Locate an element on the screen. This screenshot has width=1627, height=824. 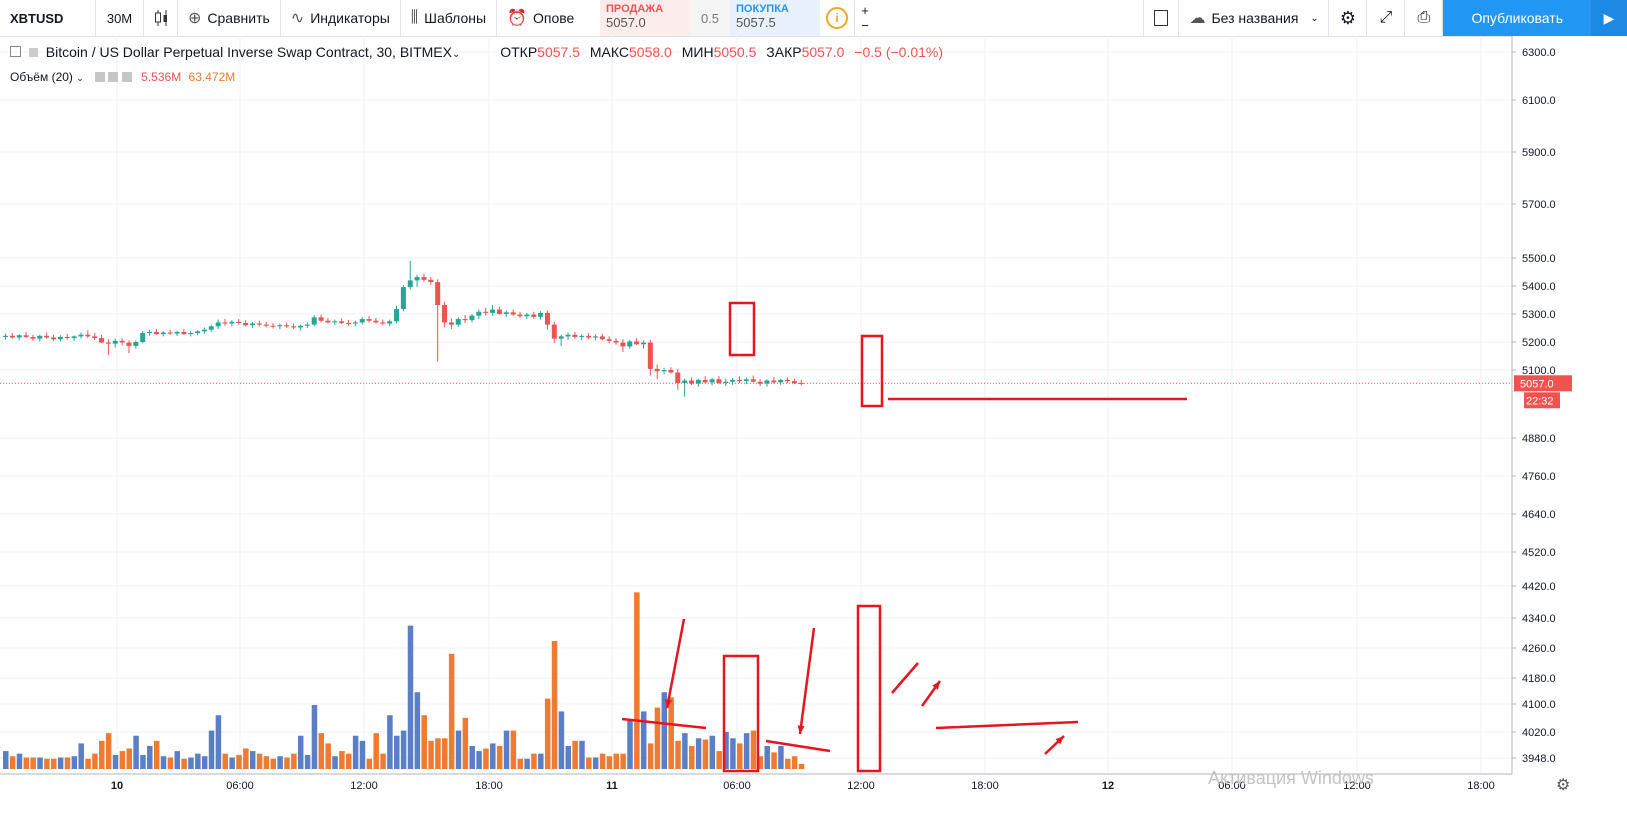
settings-icon is located at coordinates (113, 77).